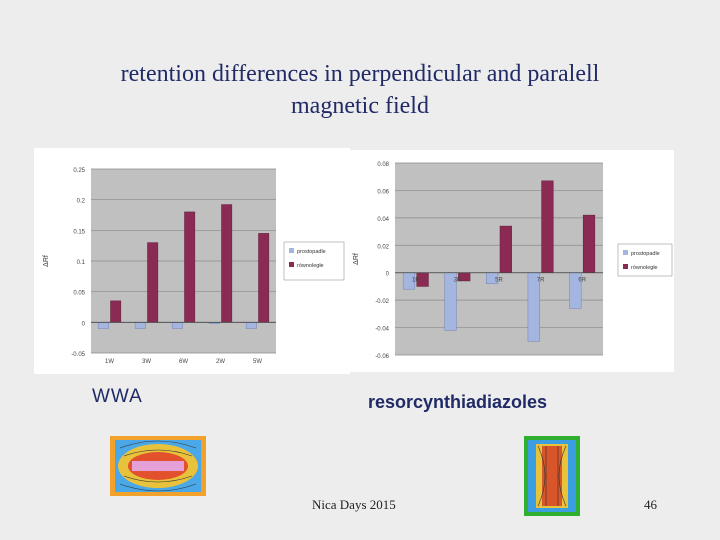  I want to click on chart-left-x-tick-label: 5W, so click(257, 362).